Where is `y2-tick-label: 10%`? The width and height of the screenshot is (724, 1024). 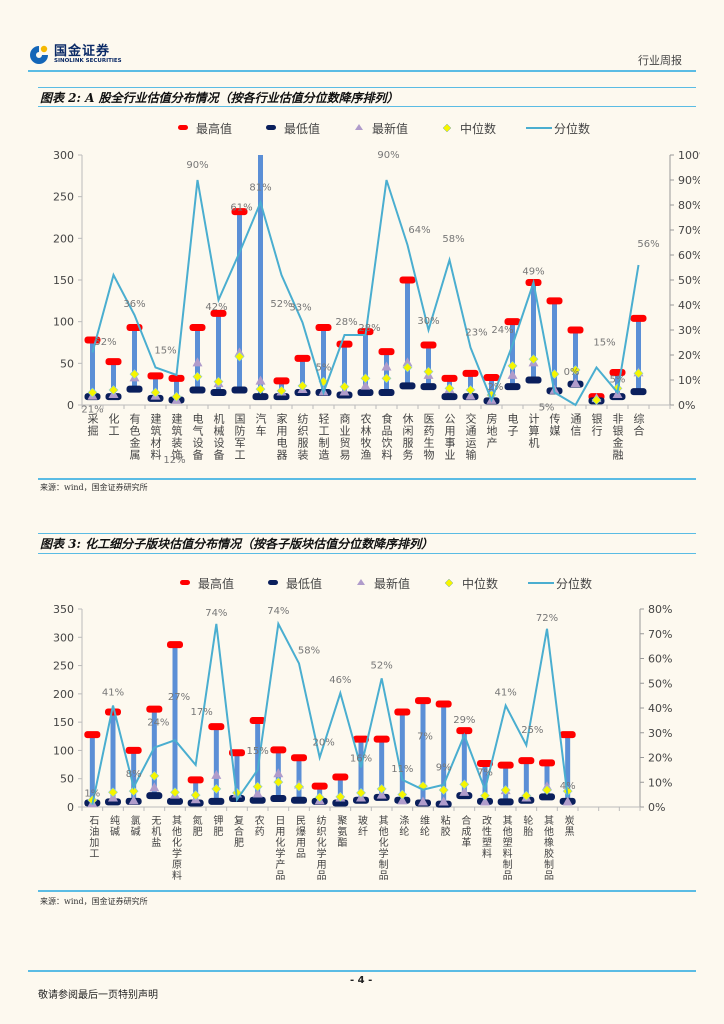
y2-tick-label: 10% is located at coordinates (689, 380).